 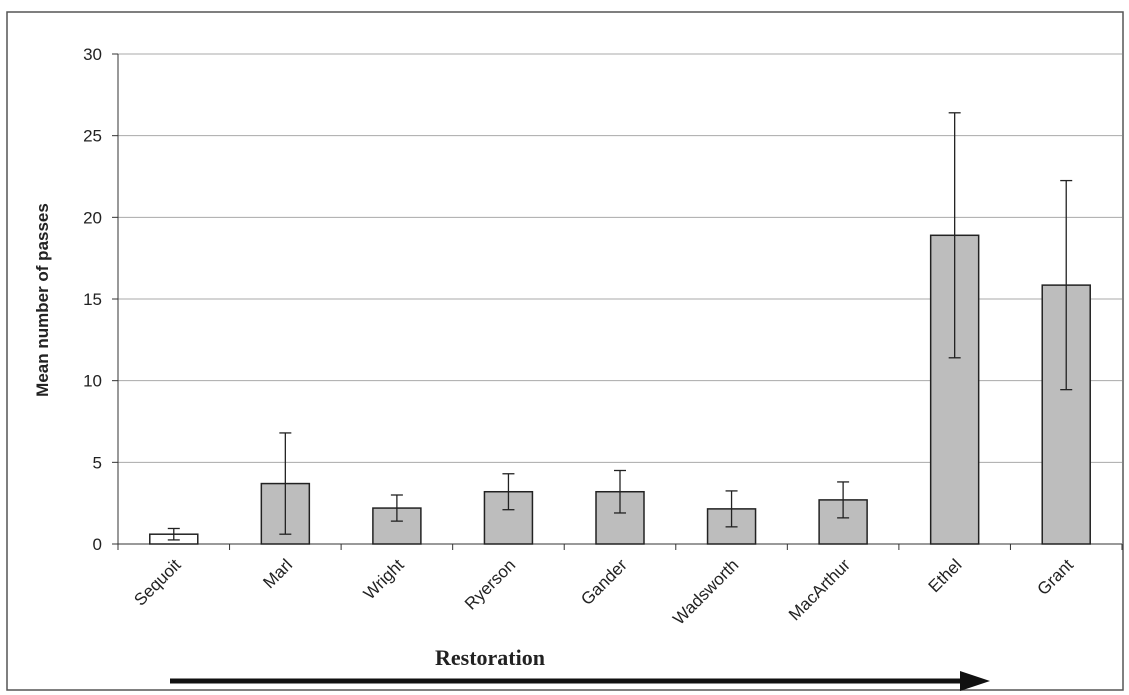 What do you see at coordinates (92, 136) in the screenshot?
I see `y-tick-label: 25` at bounding box center [92, 136].